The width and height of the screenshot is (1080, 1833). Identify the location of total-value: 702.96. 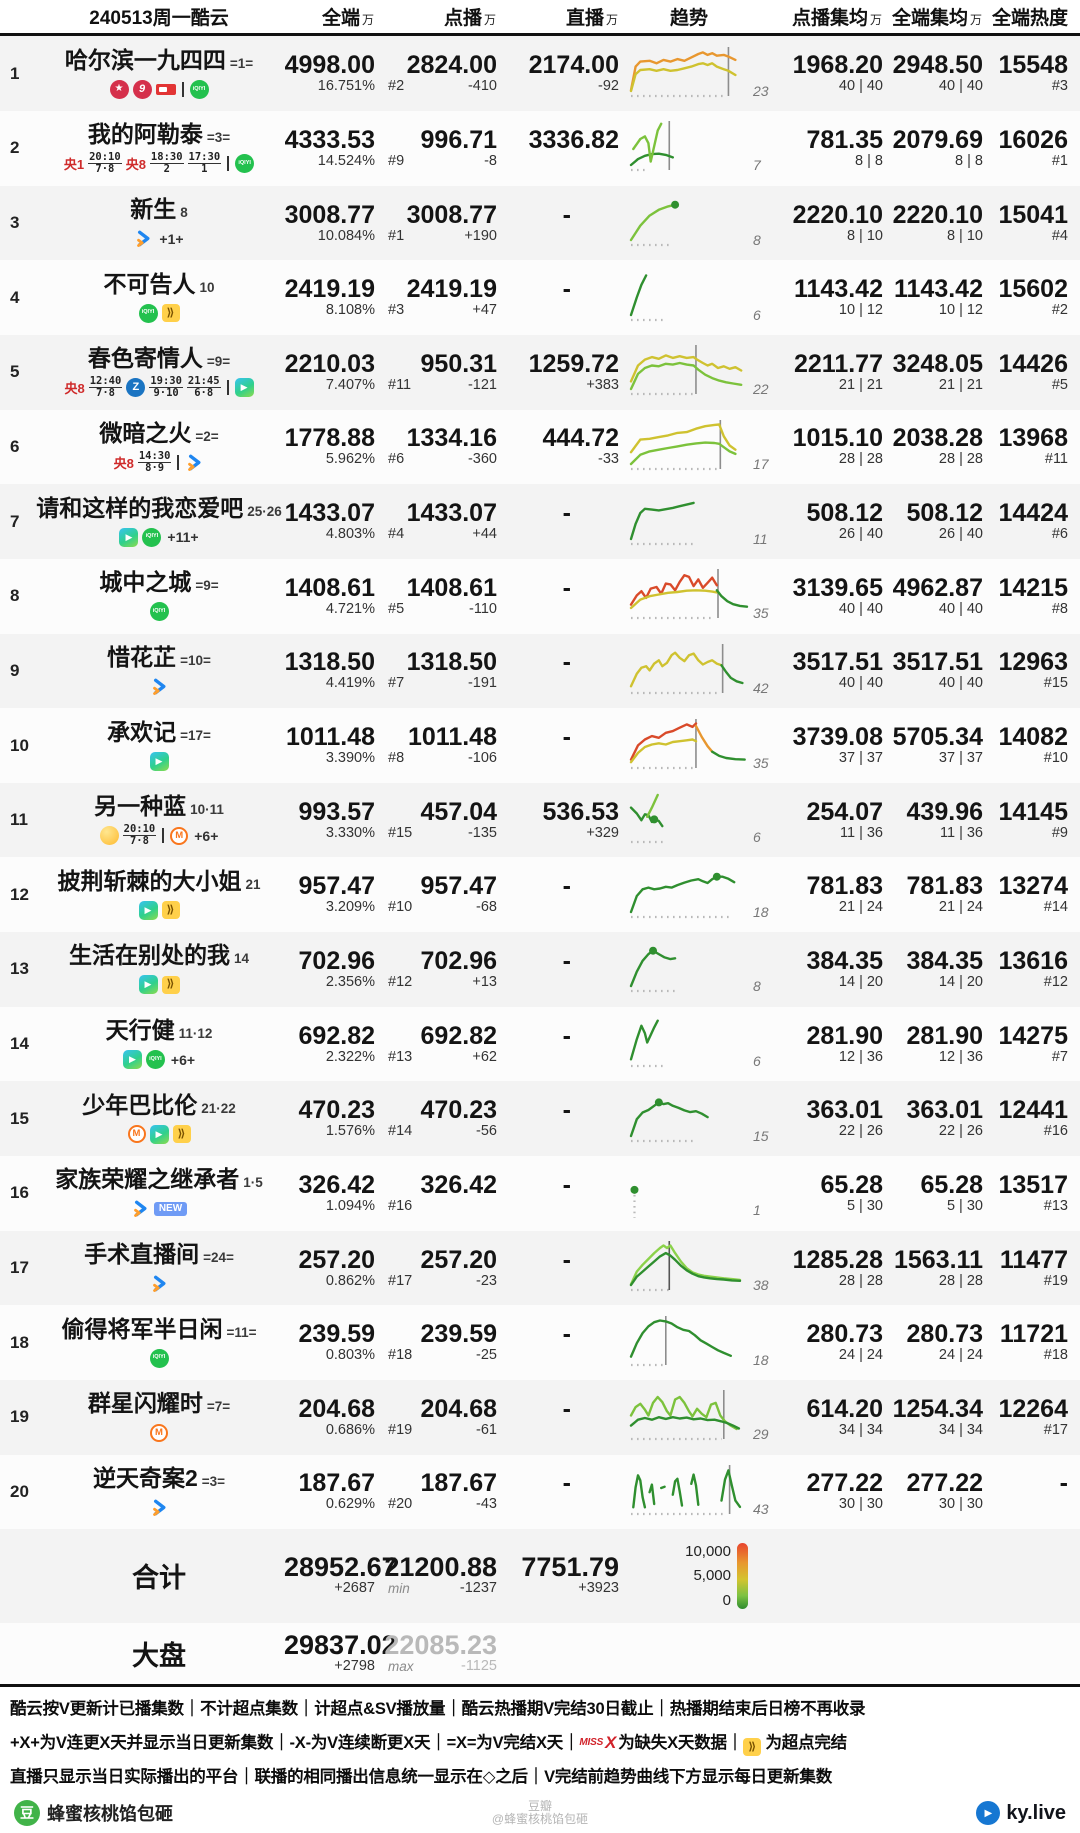
(336, 960).